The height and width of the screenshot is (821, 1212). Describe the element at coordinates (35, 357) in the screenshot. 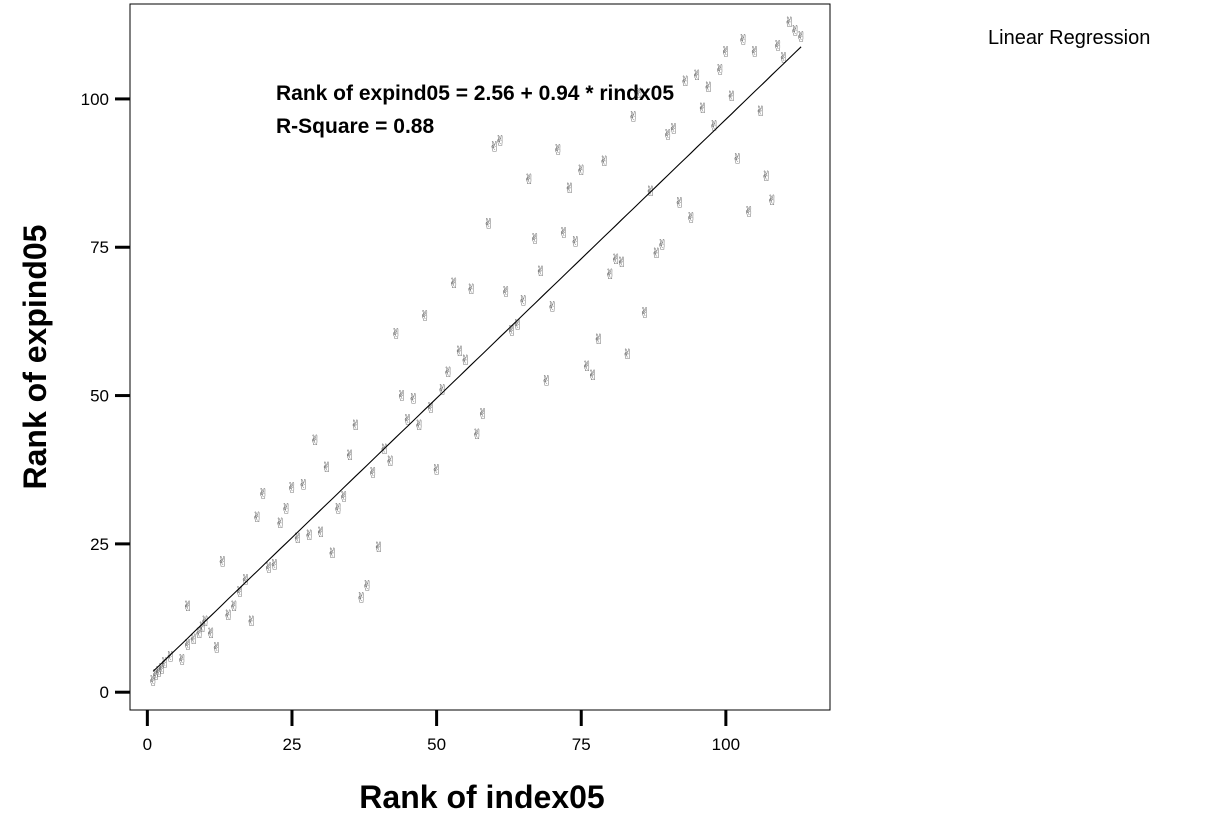

I see `y-axis-title: Rank of expind05` at that location.